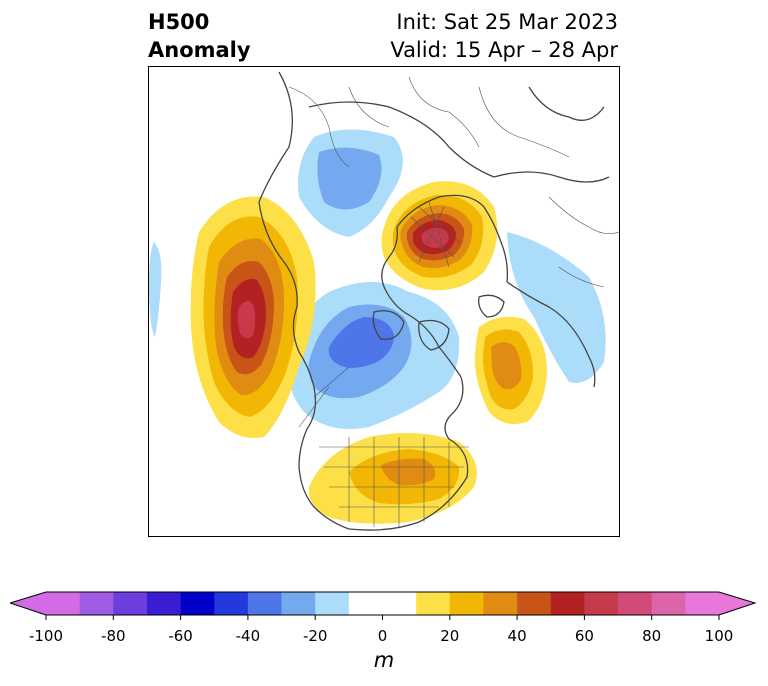 Image resolution: width=768 pixels, height=686 pixels. Describe the element at coordinates (199, 36) in the screenshot. I see `map-title: H500 Anomaly` at that location.